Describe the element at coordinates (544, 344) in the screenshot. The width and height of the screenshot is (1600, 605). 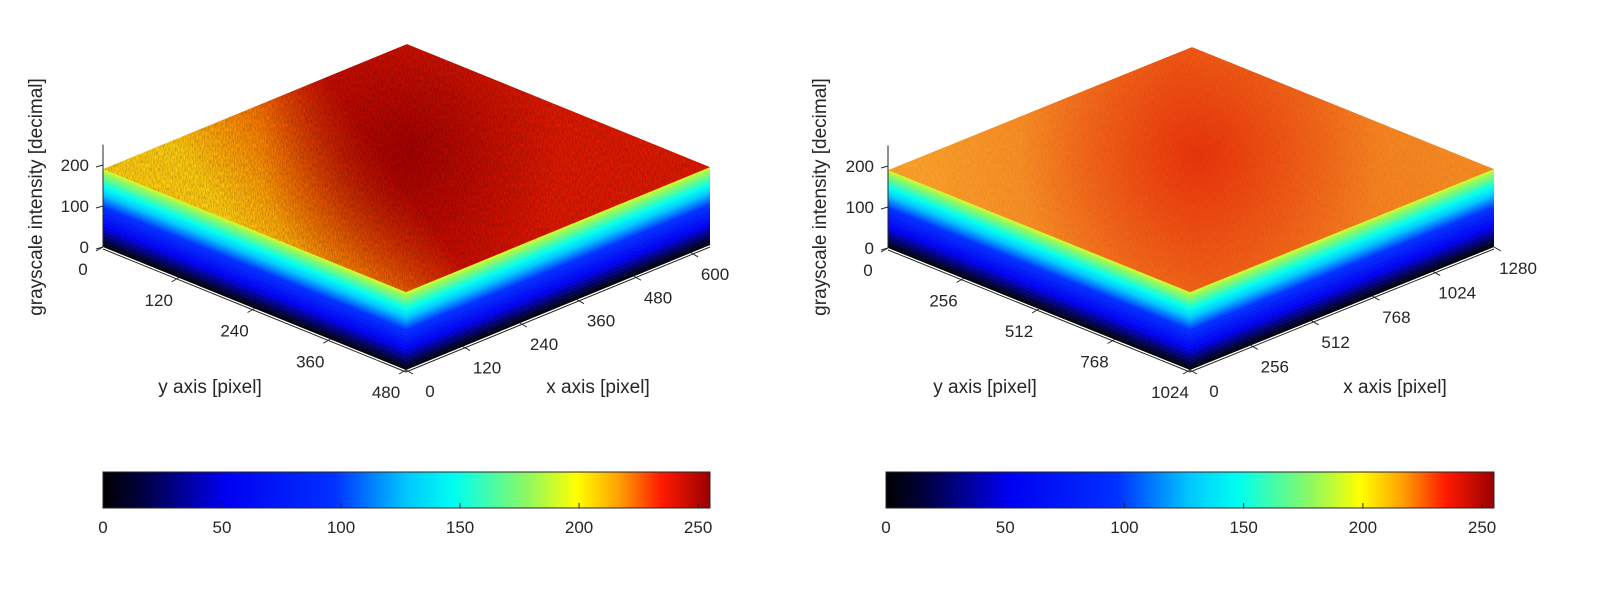
I see `x-tick-label: 240` at that location.